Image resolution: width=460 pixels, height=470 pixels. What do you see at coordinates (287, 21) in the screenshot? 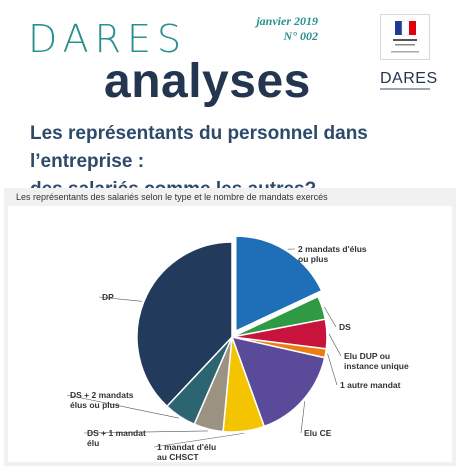
I see `issue-date: janvier 2019` at bounding box center [287, 21].